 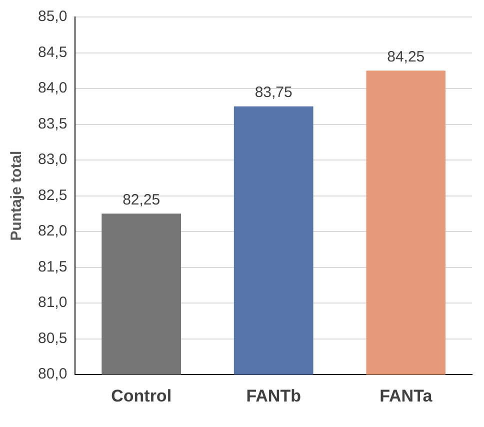 What do you see at coordinates (406, 57) in the screenshot?
I see `data-label: 84,25` at bounding box center [406, 57].